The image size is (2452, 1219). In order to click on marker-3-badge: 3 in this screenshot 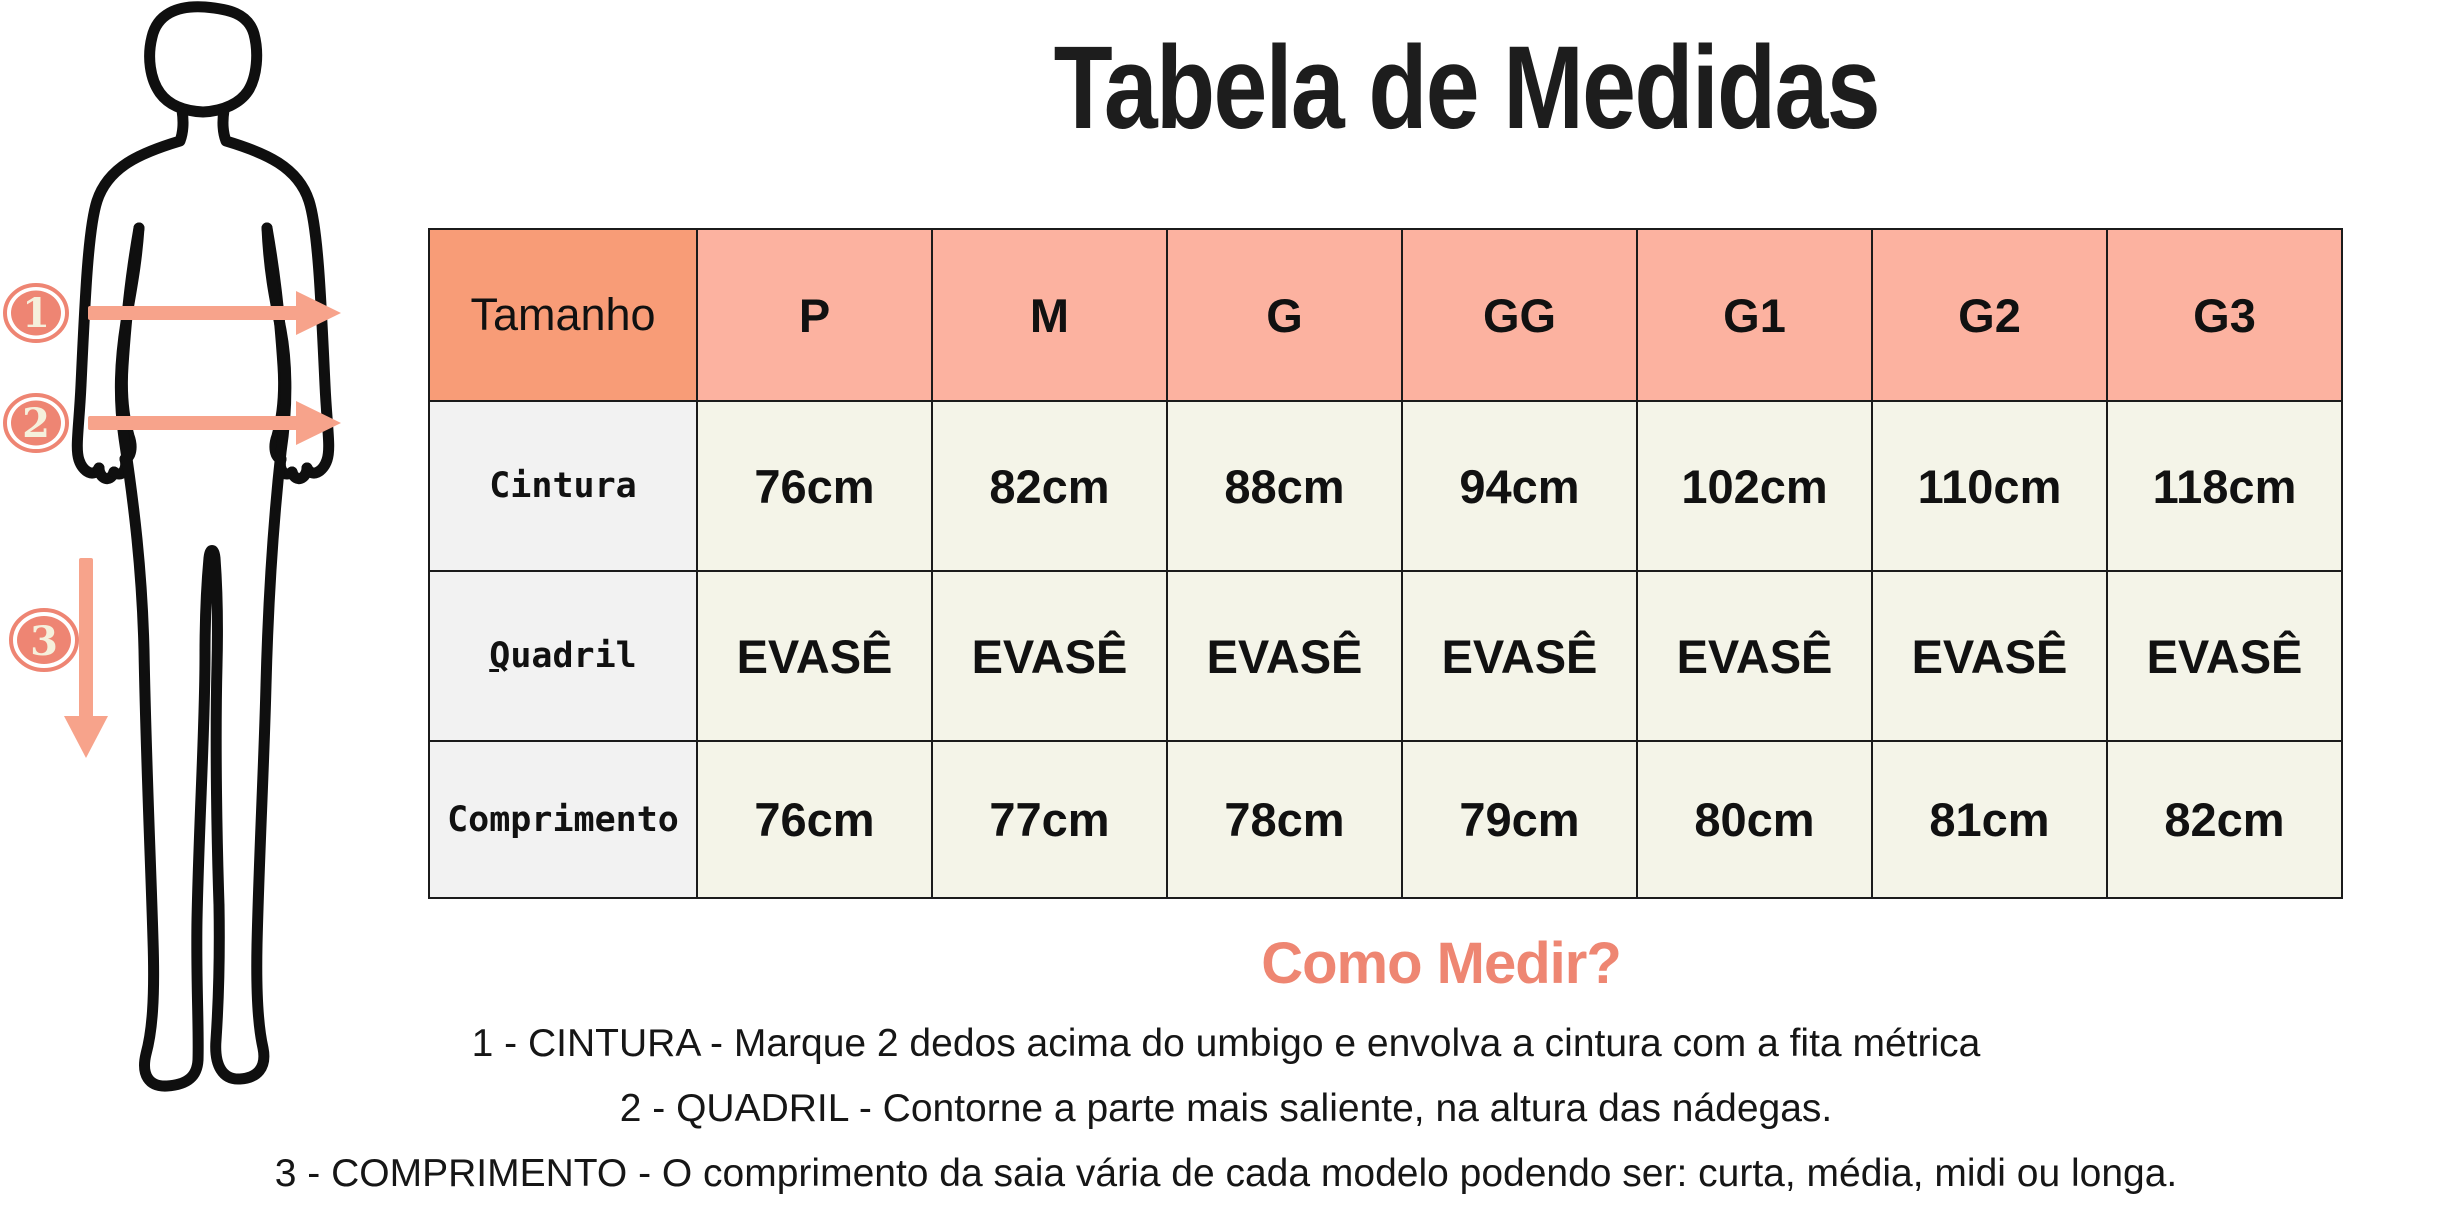, I will do `click(44, 640)`.